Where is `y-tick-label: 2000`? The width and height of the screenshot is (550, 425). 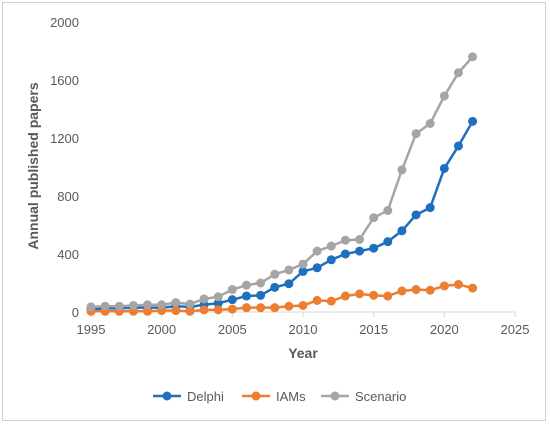
y-tick-label: 2000 is located at coordinates (64, 22).